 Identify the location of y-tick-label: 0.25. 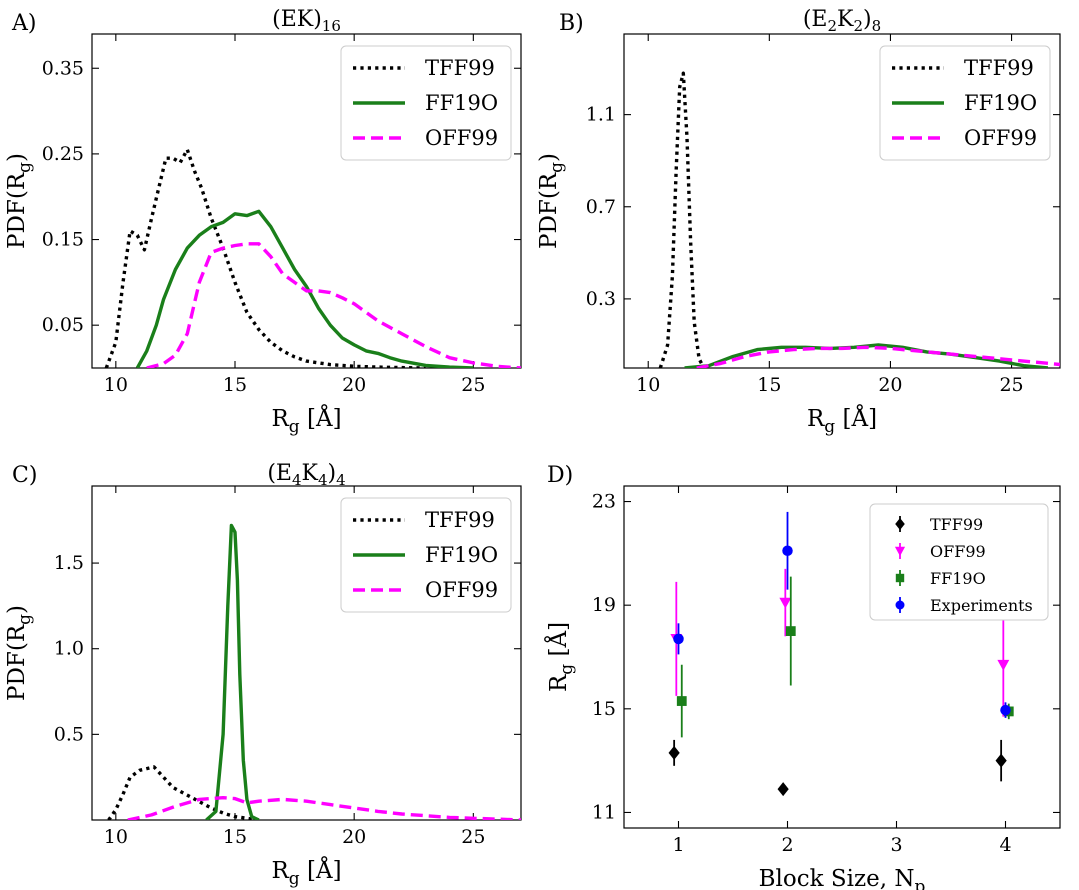
(63, 154).